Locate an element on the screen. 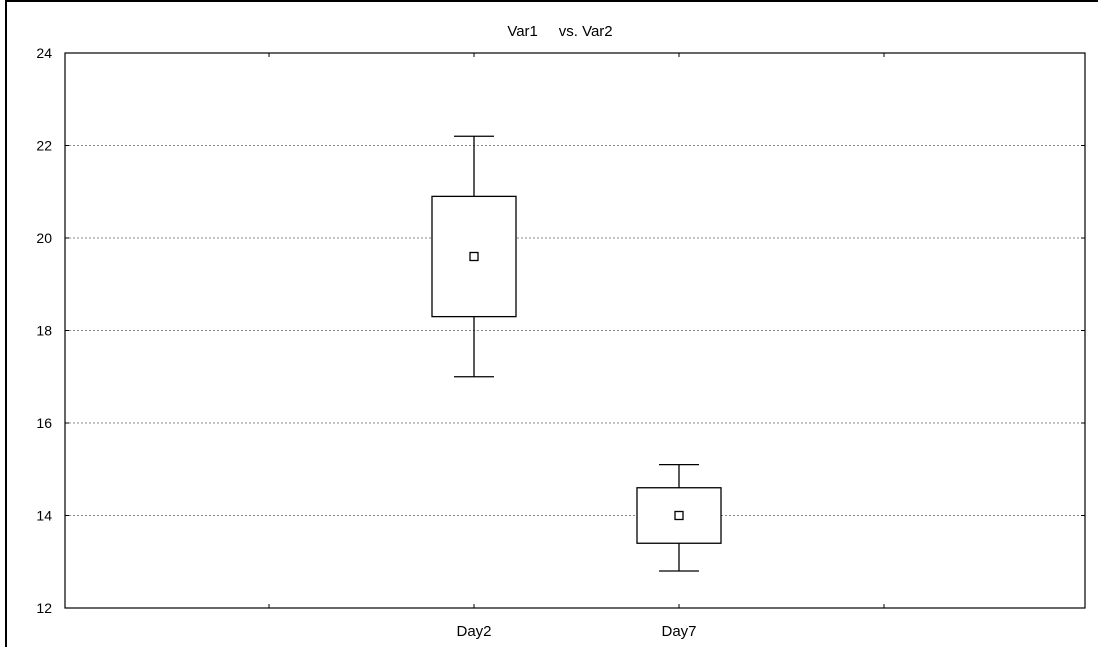  x-tick-label: Day2 is located at coordinates (473, 631).